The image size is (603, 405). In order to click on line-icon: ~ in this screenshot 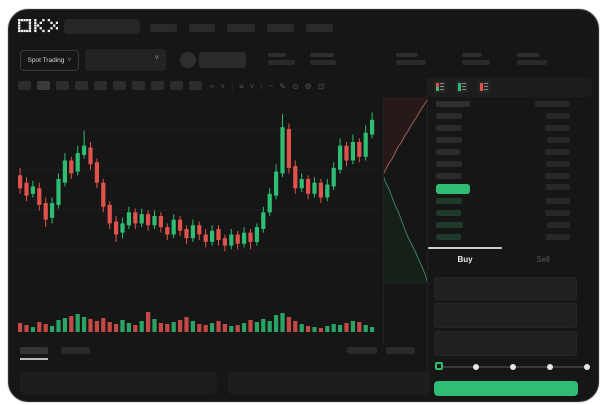, I will do `click(271, 86)`.